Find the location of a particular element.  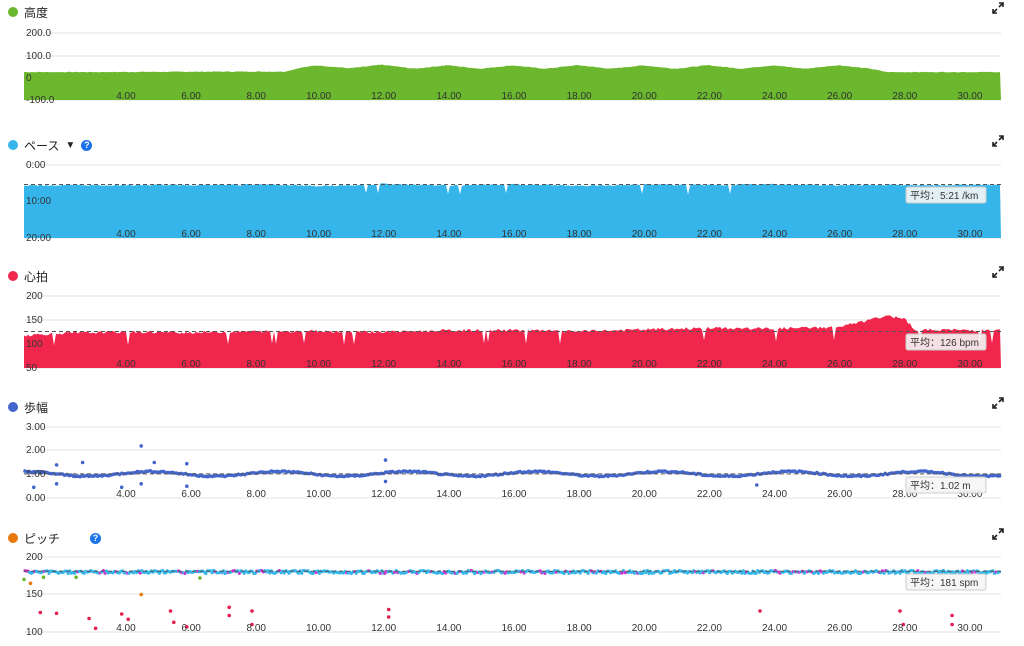

y-tick-label: -100.0 is located at coordinates (40, 100).